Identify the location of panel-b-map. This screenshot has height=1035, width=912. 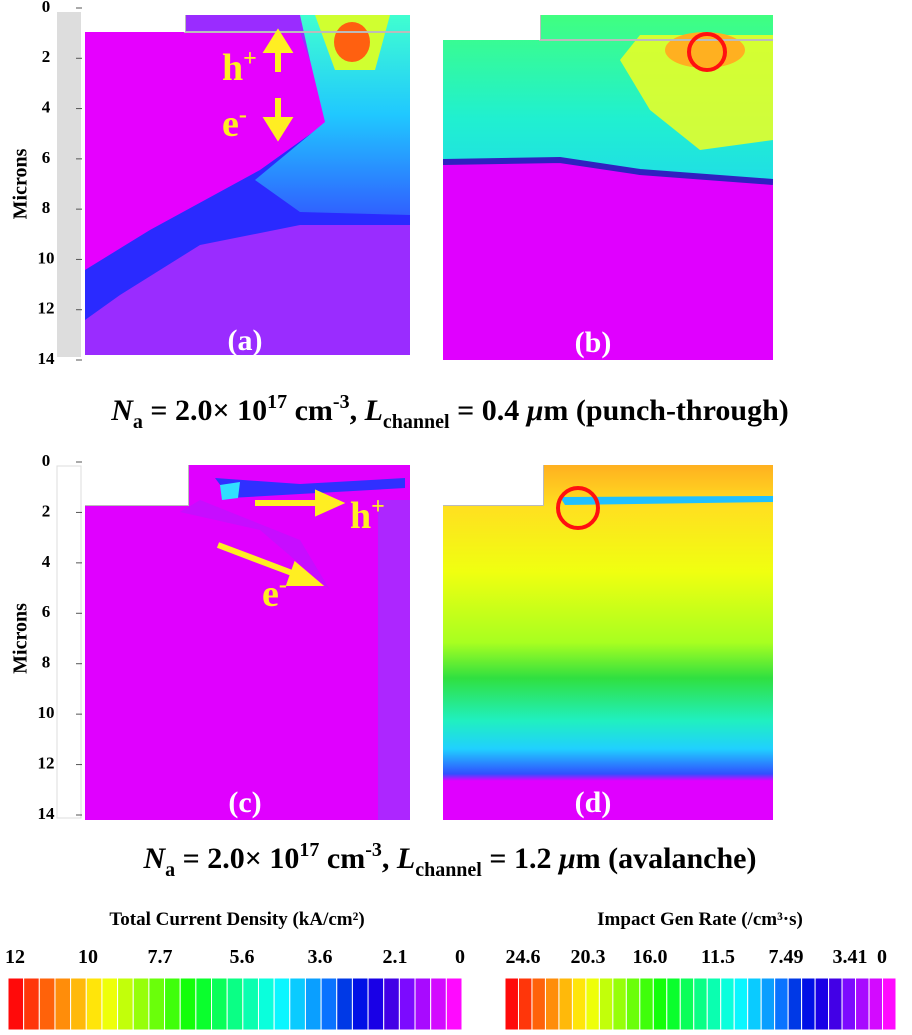
(608, 187).